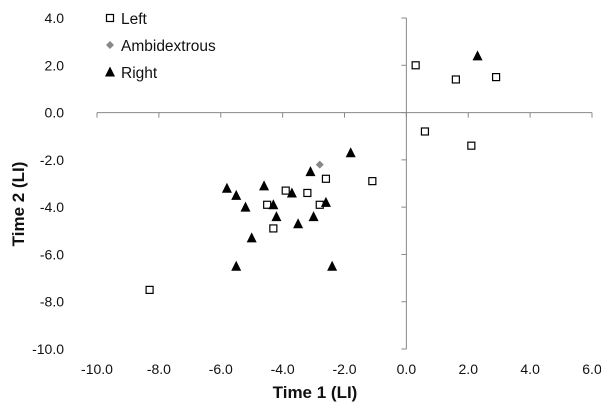  Describe the element at coordinates (168, 46) in the screenshot. I see `legend-label-ambidextrous: Ambidextrous` at that location.